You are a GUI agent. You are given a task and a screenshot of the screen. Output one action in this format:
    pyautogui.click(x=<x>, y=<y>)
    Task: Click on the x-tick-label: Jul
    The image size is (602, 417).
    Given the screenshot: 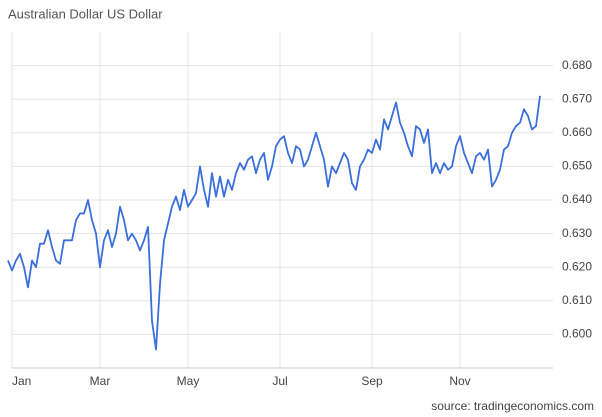 What is the action you would take?
    pyautogui.click(x=279, y=381)
    